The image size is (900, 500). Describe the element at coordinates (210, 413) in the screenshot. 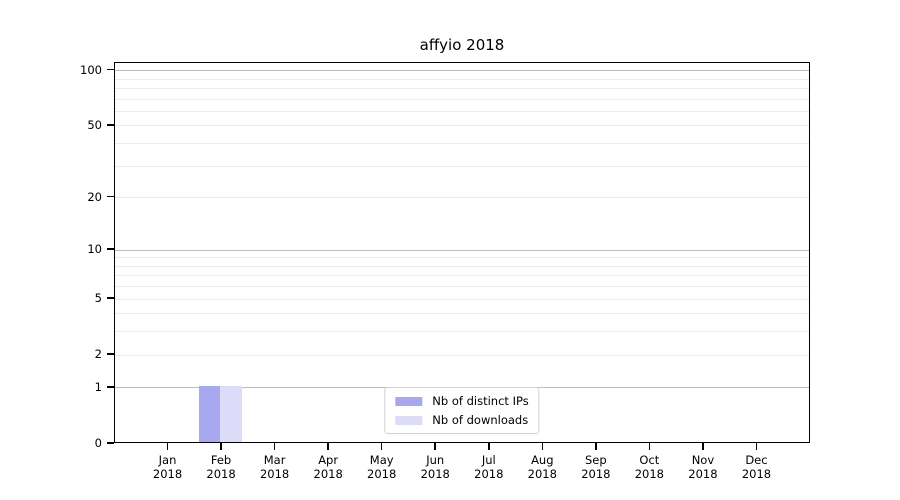

I see `bar-nb-of-distinct-ips-feb` at that location.